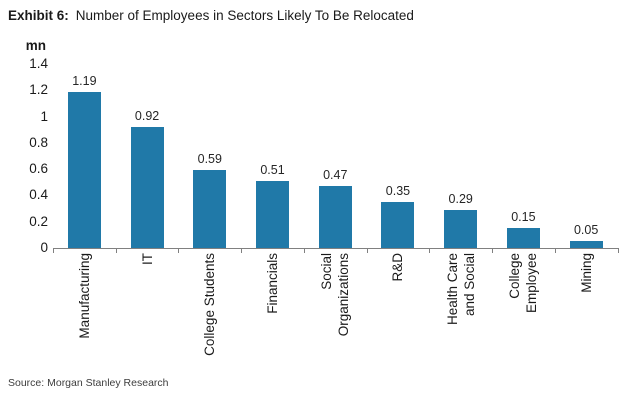 The height and width of the screenshot is (404, 640). Describe the element at coordinates (38, 221) in the screenshot. I see `y-tick-label: 0.2` at that location.